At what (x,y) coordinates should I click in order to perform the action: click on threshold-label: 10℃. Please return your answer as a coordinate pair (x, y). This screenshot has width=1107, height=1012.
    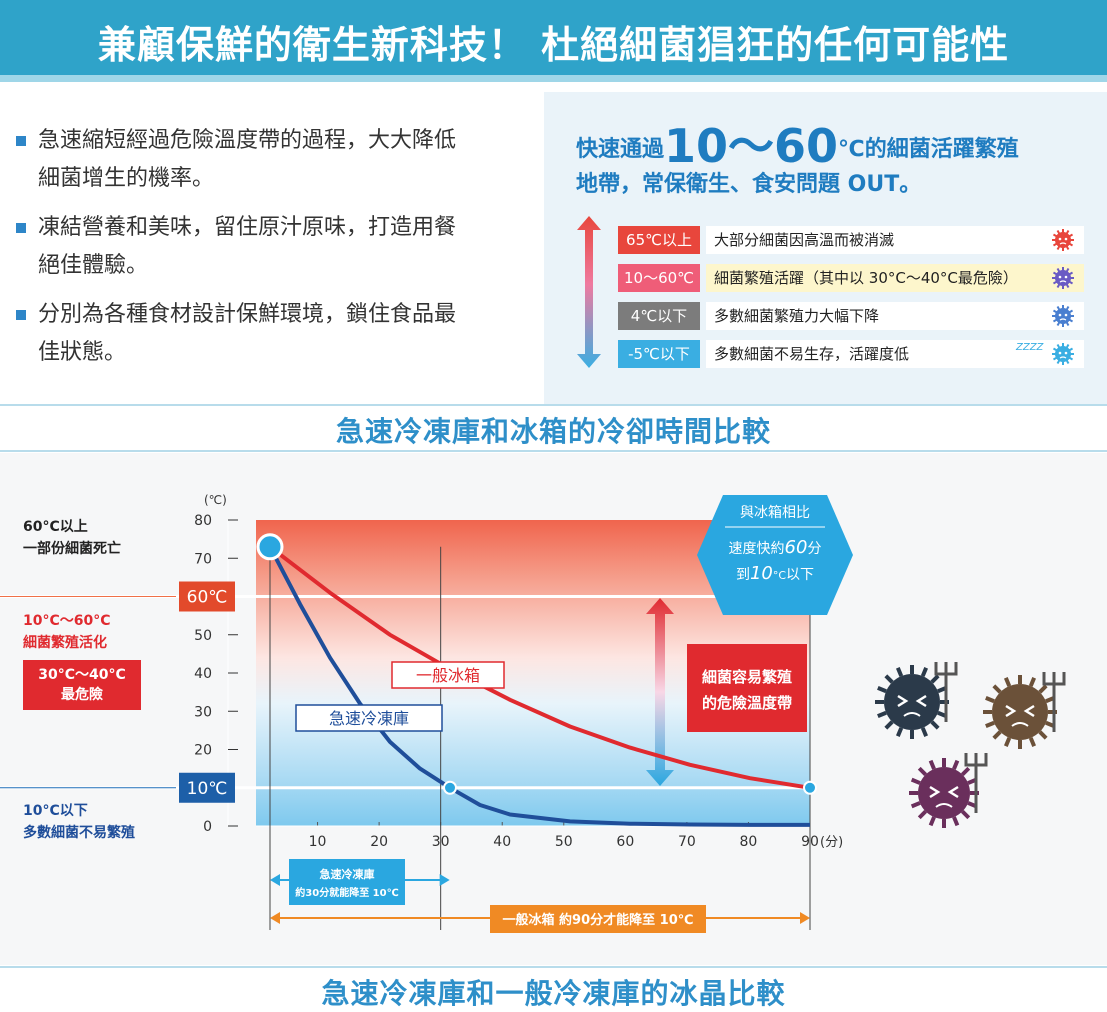
    Looking at the image, I should click on (207, 789).